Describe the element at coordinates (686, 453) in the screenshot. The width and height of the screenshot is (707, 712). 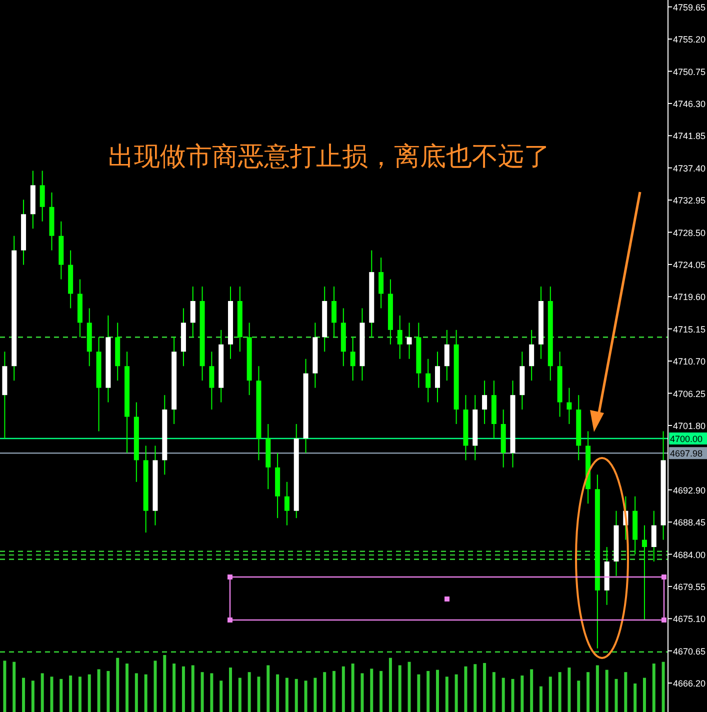
I see `ref-line-label: 4697.98` at that location.